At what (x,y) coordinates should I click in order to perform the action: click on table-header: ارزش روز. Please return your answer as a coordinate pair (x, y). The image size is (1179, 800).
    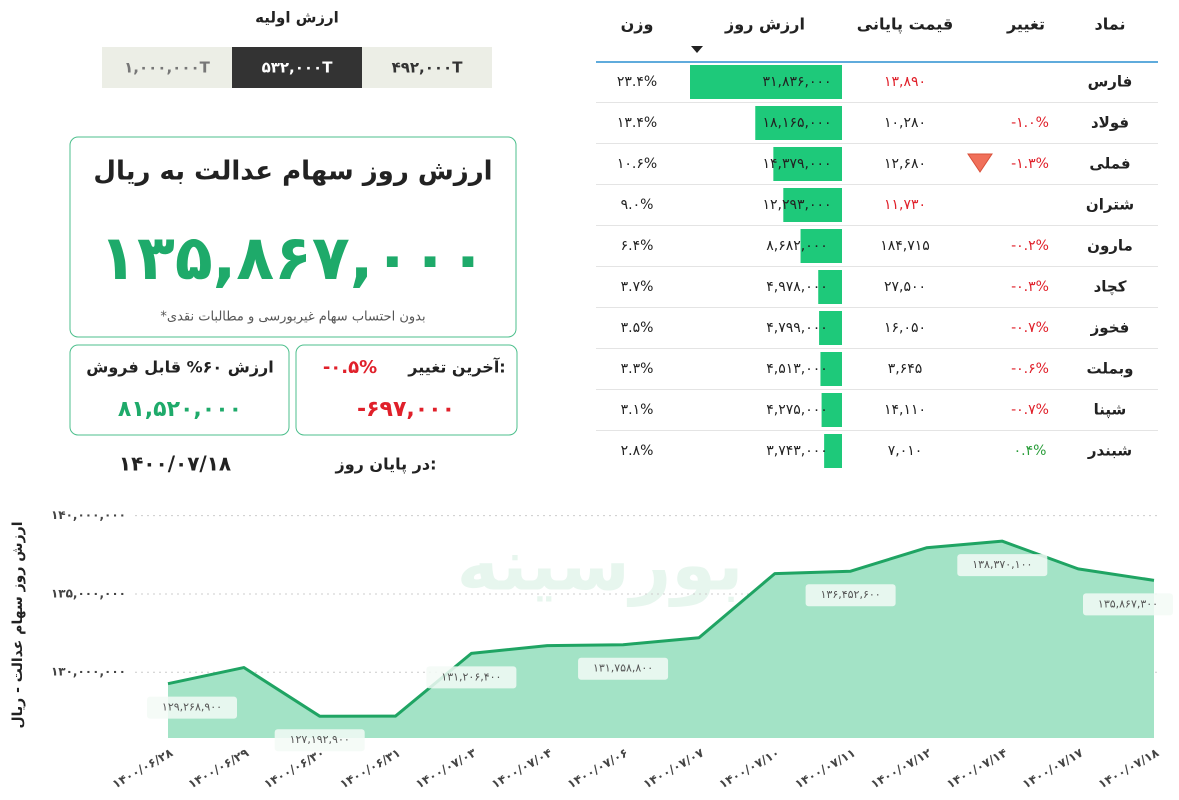
    Looking at the image, I should click on (764, 24).